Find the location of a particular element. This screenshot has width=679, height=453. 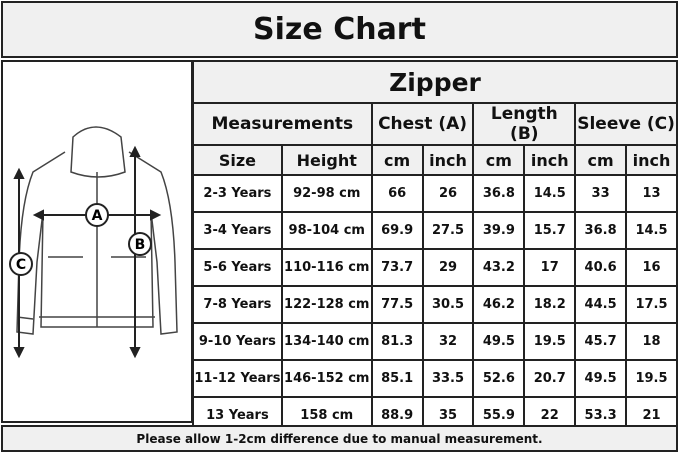

table-cell: 146-152 cm is located at coordinates (326, 378).